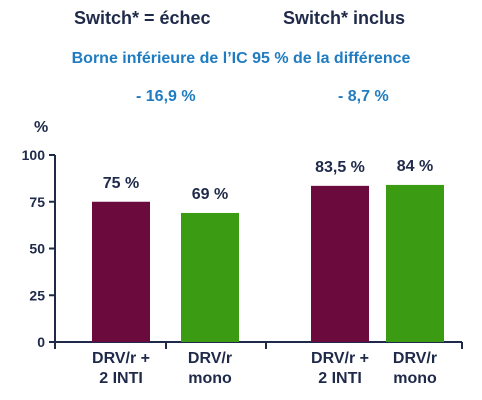  Describe the element at coordinates (37, 295) in the screenshot. I see `y-tick-label: 25` at that location.